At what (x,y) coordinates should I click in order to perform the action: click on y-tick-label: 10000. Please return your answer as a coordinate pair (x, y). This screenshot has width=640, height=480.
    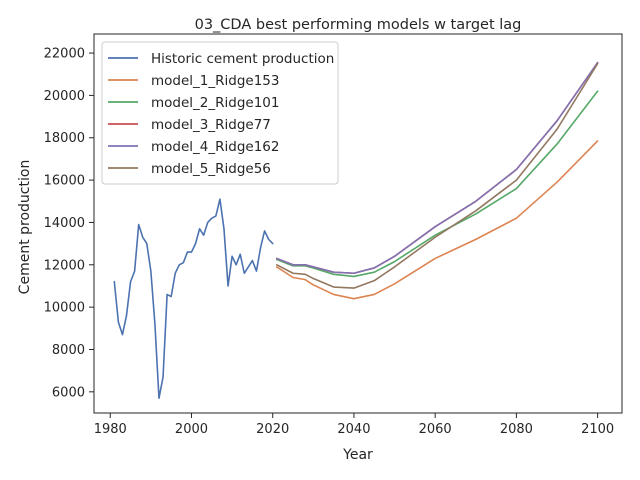
    Looking at the image, I should click on (64, 308).